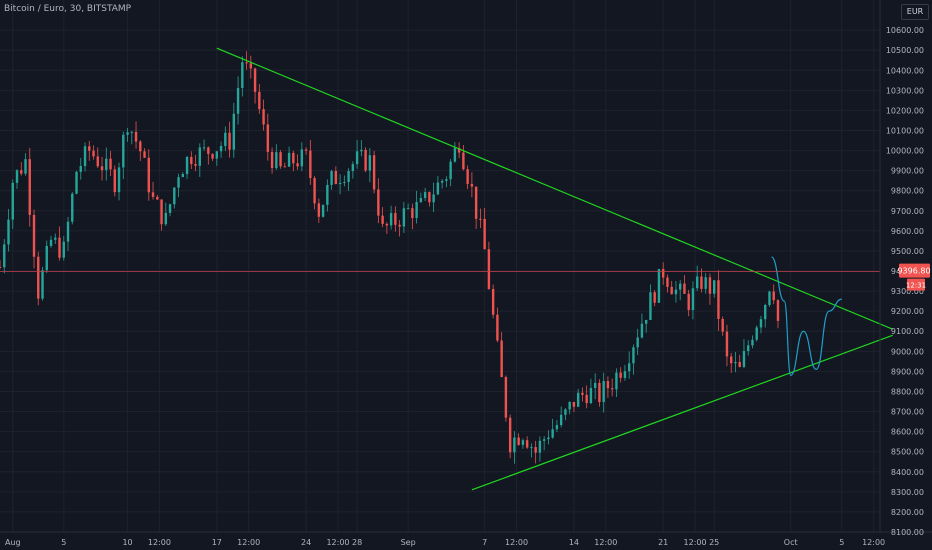  I want to click on price-tick-label: 9000.00, so click(907, 351).